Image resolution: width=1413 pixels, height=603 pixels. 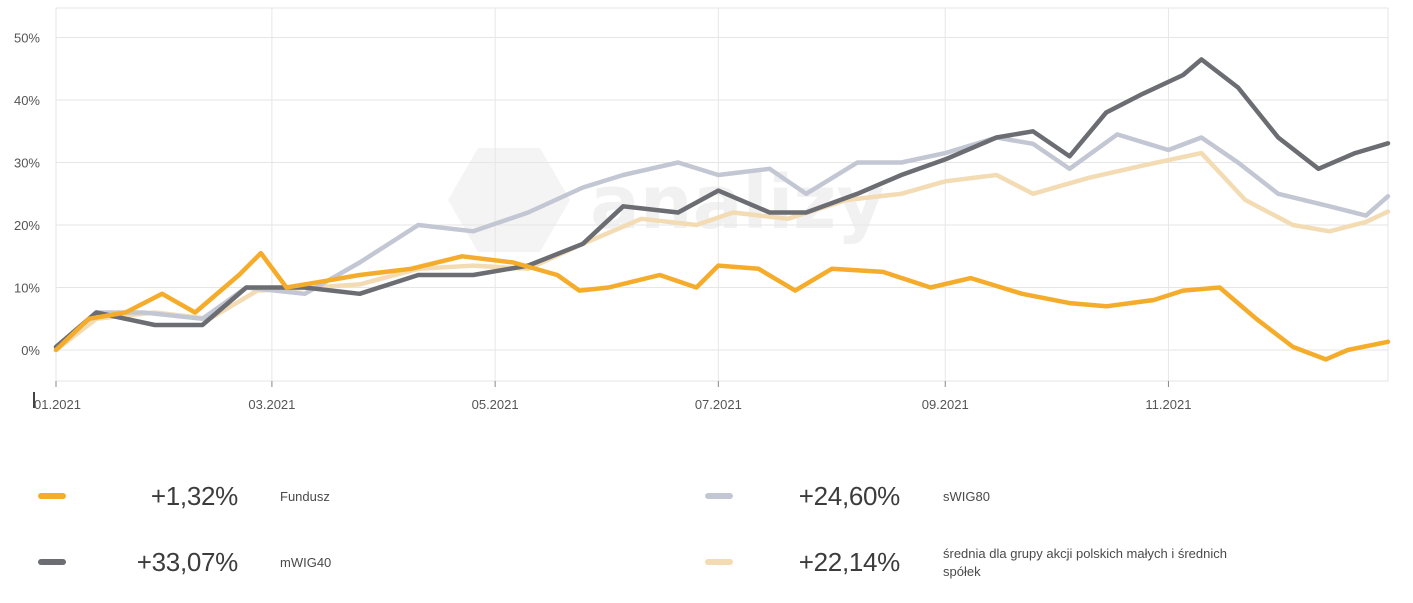 What do you see at coordinates (849, 496) in the screenshot?
I see `legend-value: +24,60%` at bounding box center [849, 496].